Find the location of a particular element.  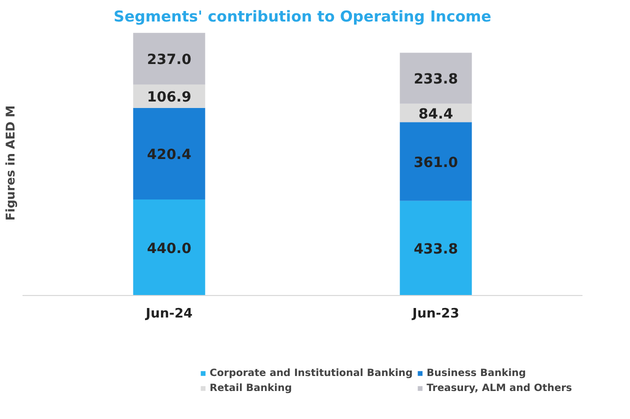

data-label: 84.4 is located at coordinates (436, 114).